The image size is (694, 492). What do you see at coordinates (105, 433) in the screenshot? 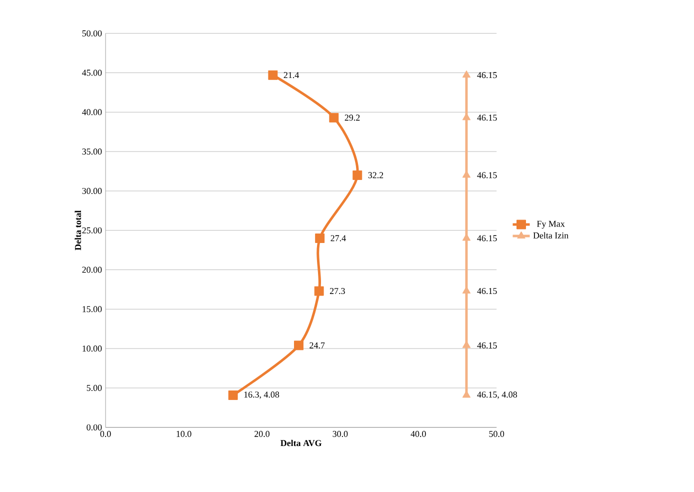
I see `x-tick-label: 0.0` at bounding box center [105, 433].